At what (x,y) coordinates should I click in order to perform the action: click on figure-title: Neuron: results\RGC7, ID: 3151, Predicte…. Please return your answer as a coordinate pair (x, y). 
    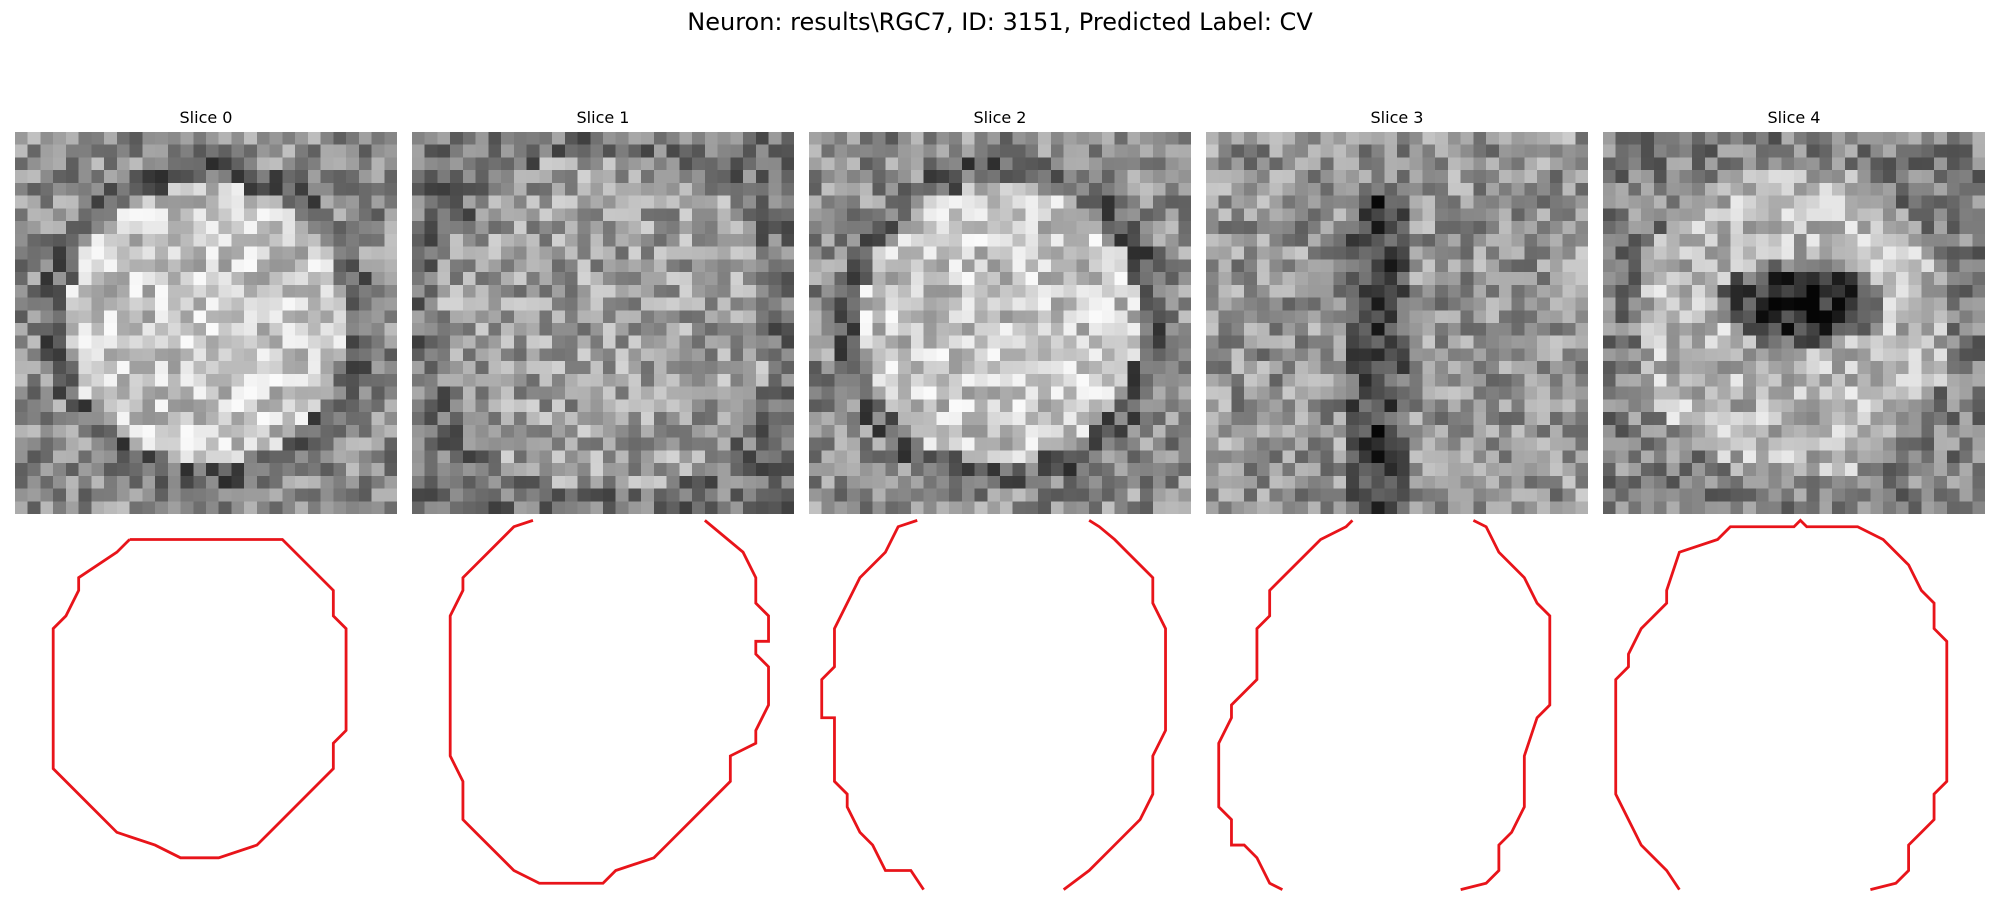
    Looking at the image, I should click on (1000, 22).